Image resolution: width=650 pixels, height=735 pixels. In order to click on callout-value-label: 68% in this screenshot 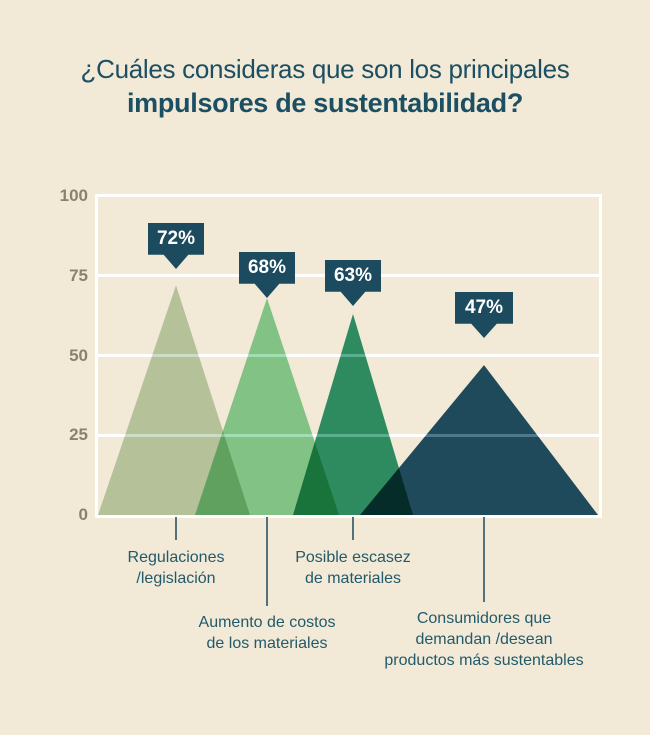, I will do `click(267, 267)`.